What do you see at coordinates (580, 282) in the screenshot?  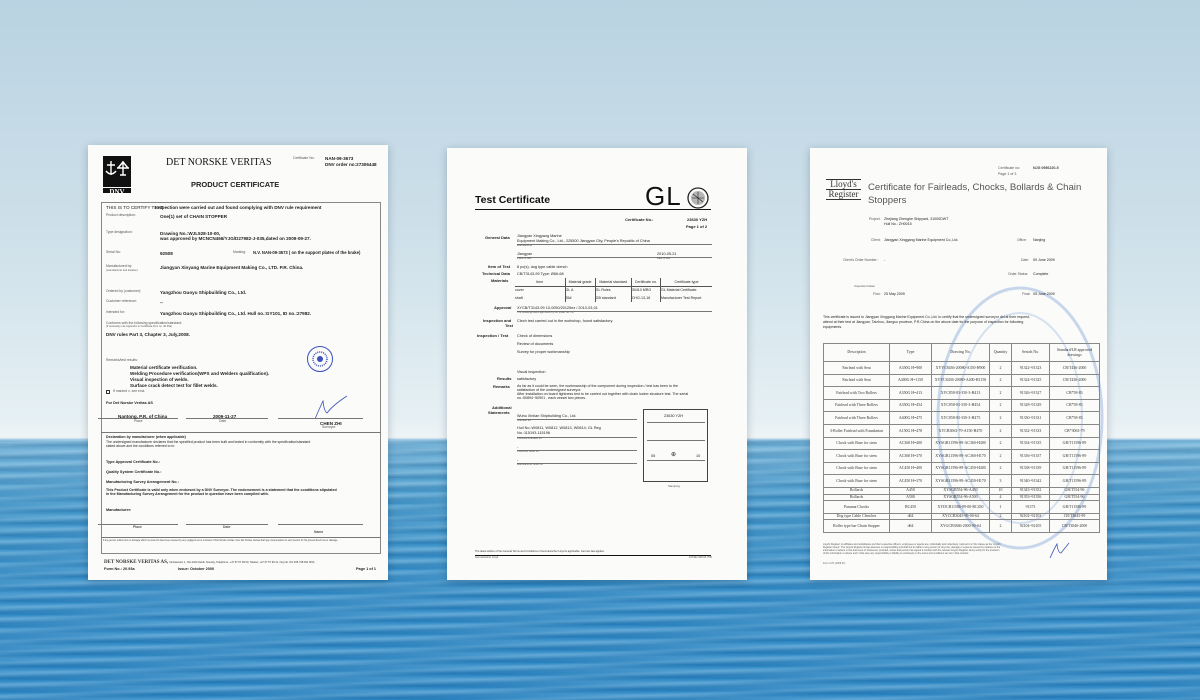 I see `column-header: Material grade` at bounding box center [580, 282].